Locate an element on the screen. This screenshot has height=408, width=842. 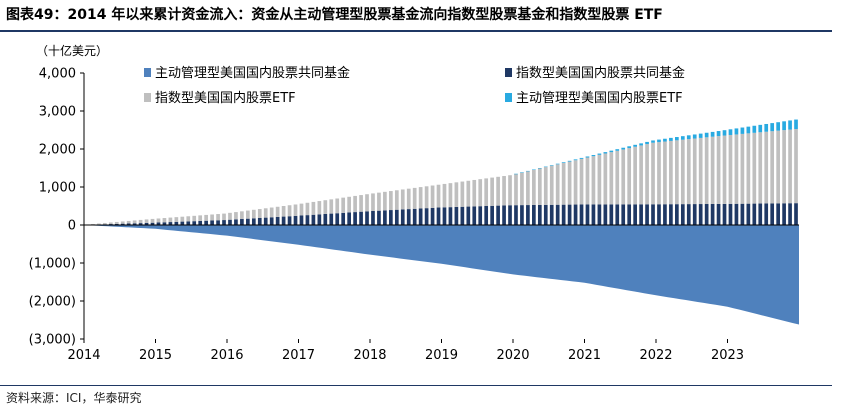
y-tick-label: 2,000 is located at coordinates (57, 150).